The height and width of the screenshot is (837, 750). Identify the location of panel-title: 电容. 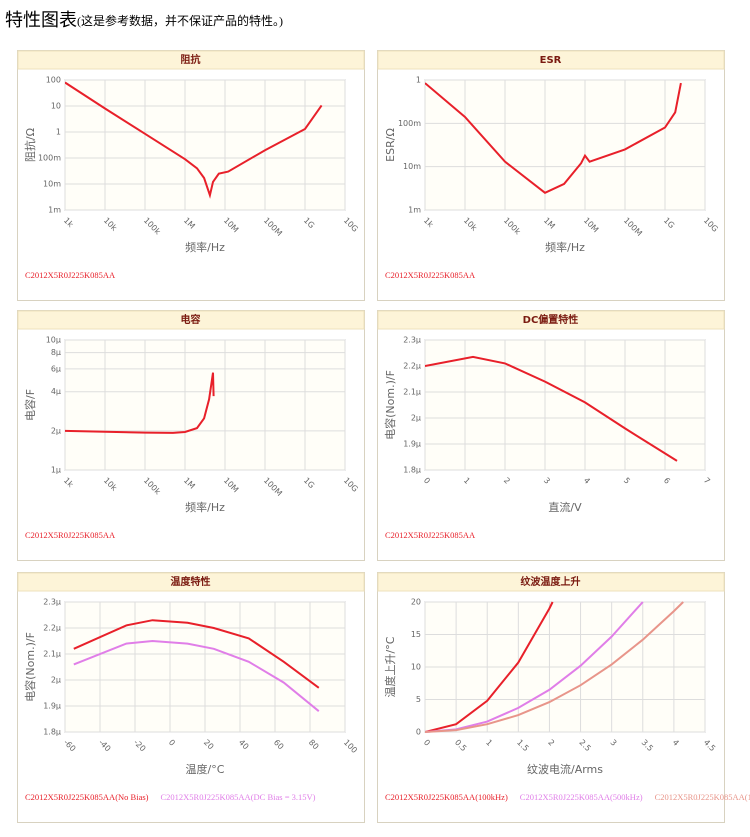
(191, 319).